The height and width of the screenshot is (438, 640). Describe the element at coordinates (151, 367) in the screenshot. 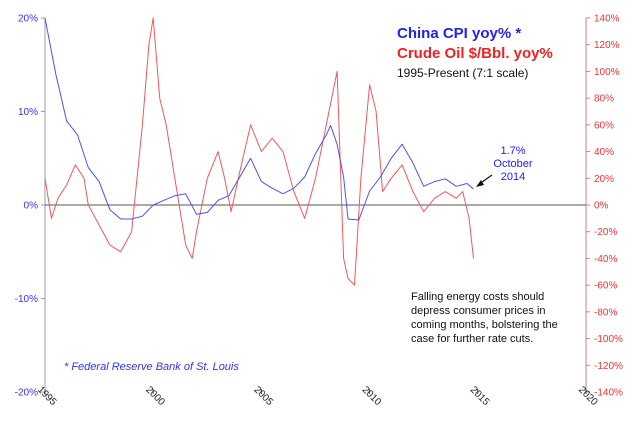

I see `source-note: * Federal Reserve Bank of St. Louis` at that location.